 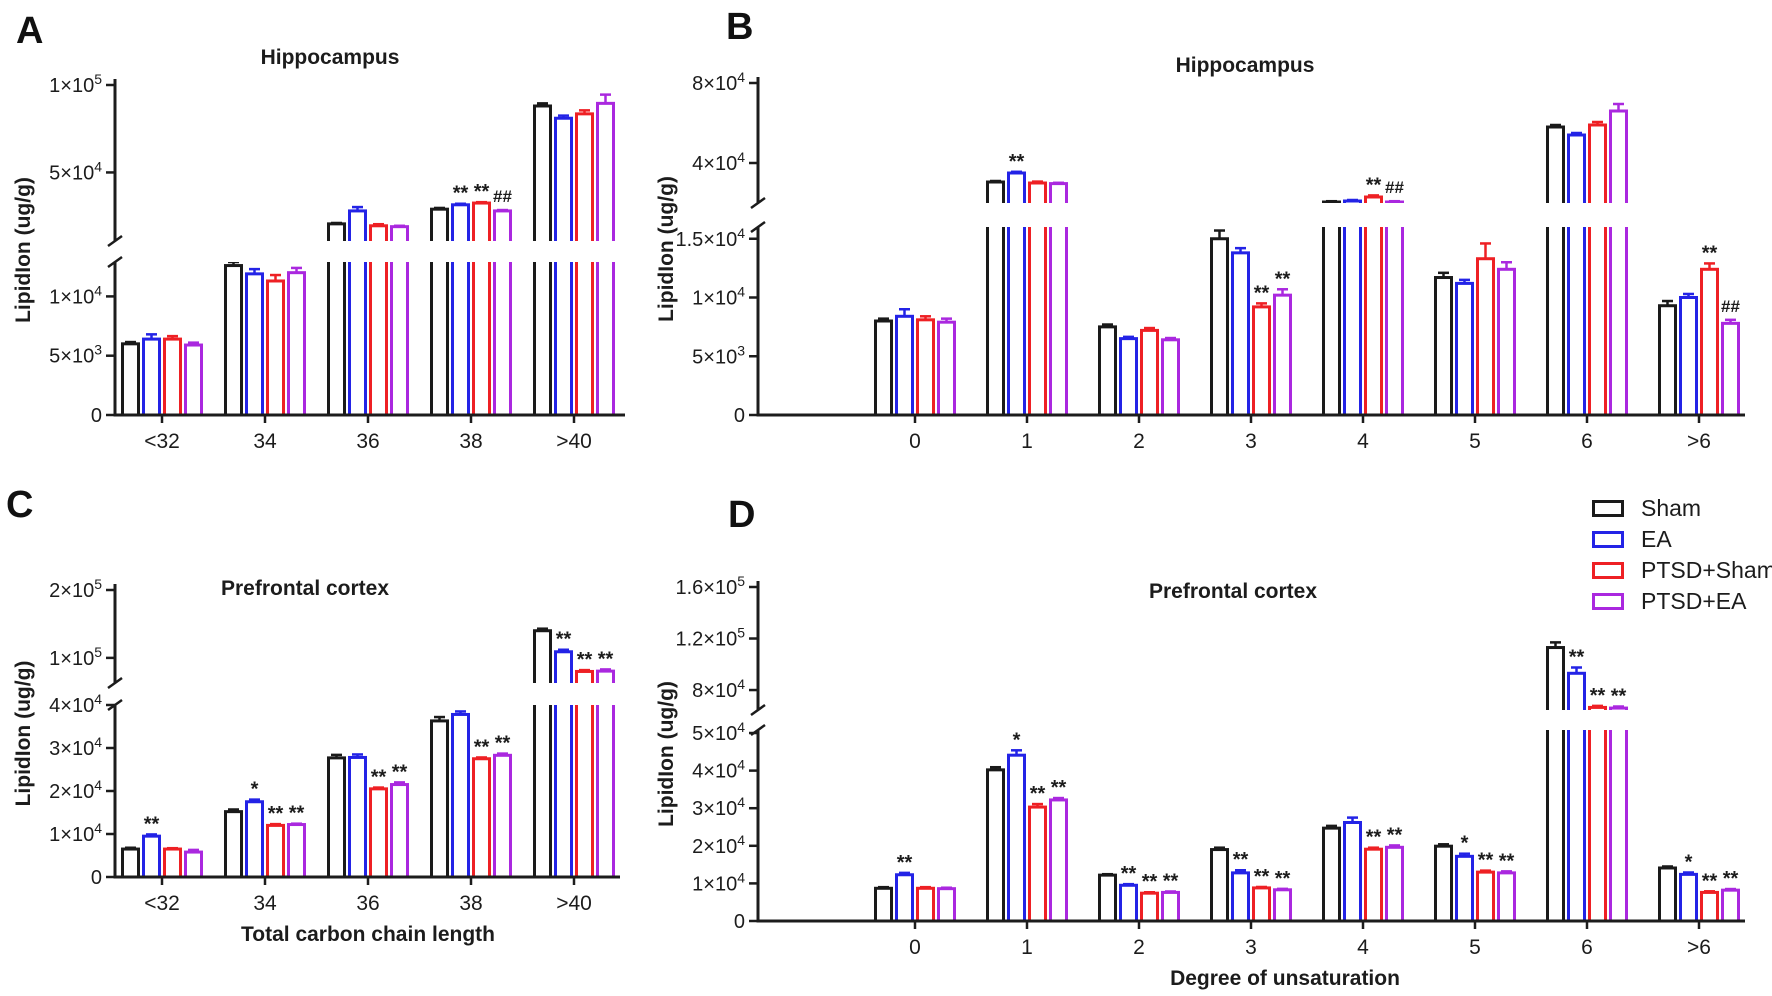 What do you see at coordinates (367, 441) in the screenshot?
I see `x-category-label: 36` at bounding box center [367, 441].